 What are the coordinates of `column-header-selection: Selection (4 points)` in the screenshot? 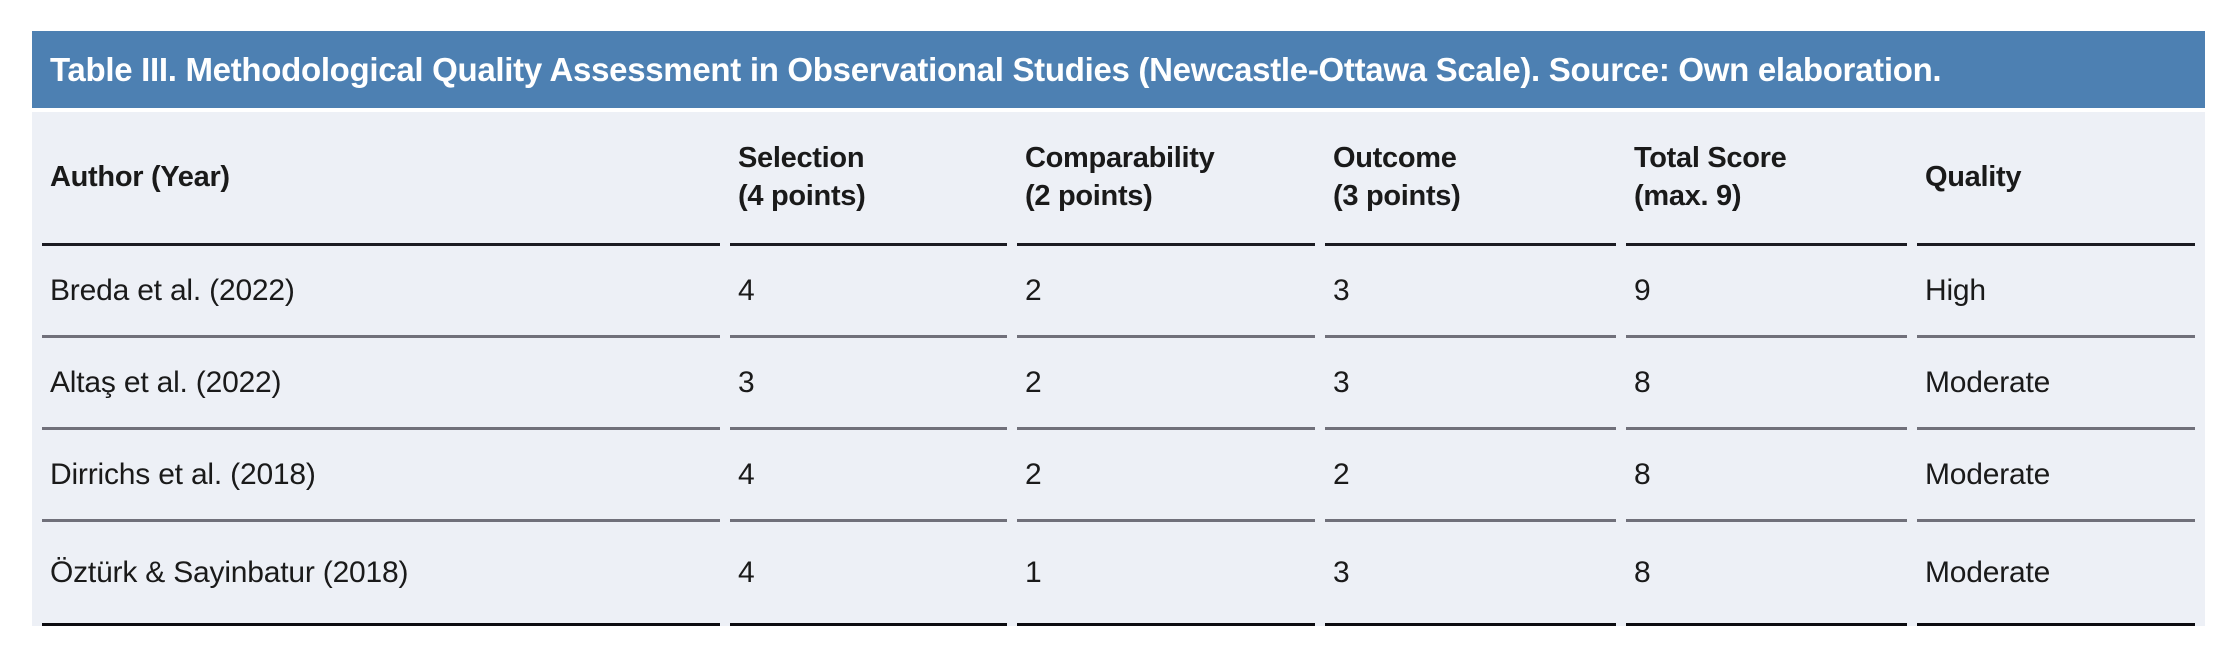 It's located at (868, 179).